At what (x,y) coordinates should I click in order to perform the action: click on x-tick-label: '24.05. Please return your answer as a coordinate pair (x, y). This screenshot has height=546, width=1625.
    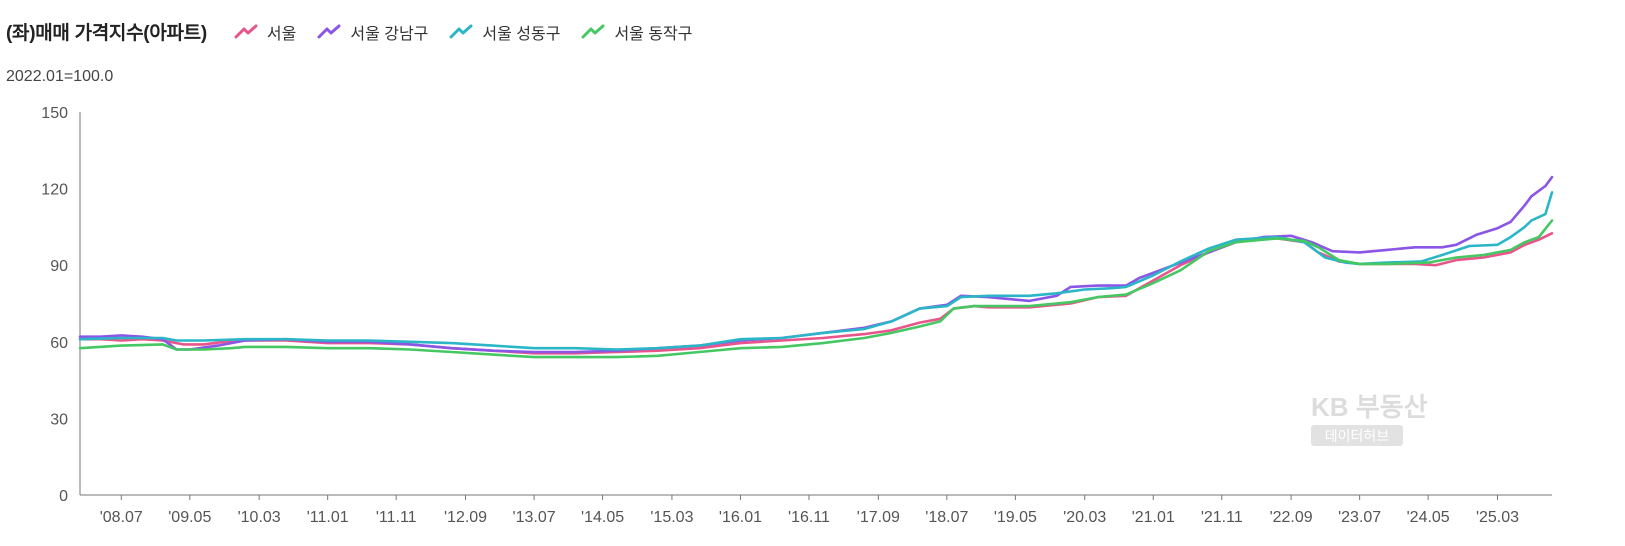
    Looking at the image, I should click on (1428, 517).